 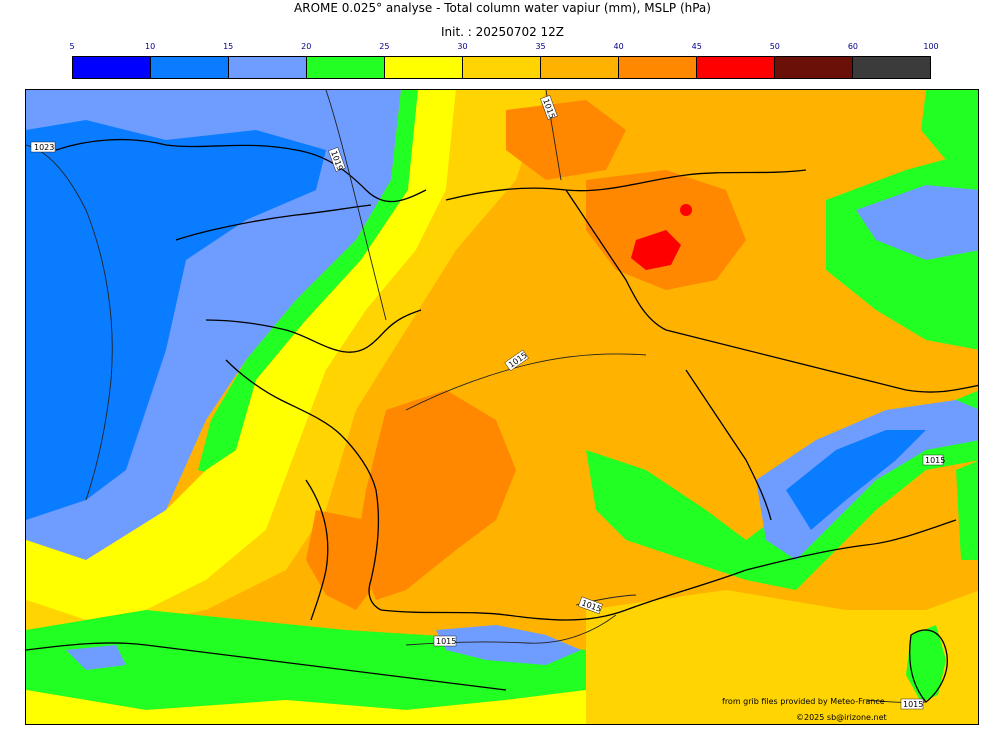 What do you see at coordinates (774, 46) in the screenshot?
I see `colorbar-tick-label: 50` at bounding box center [774, 46].